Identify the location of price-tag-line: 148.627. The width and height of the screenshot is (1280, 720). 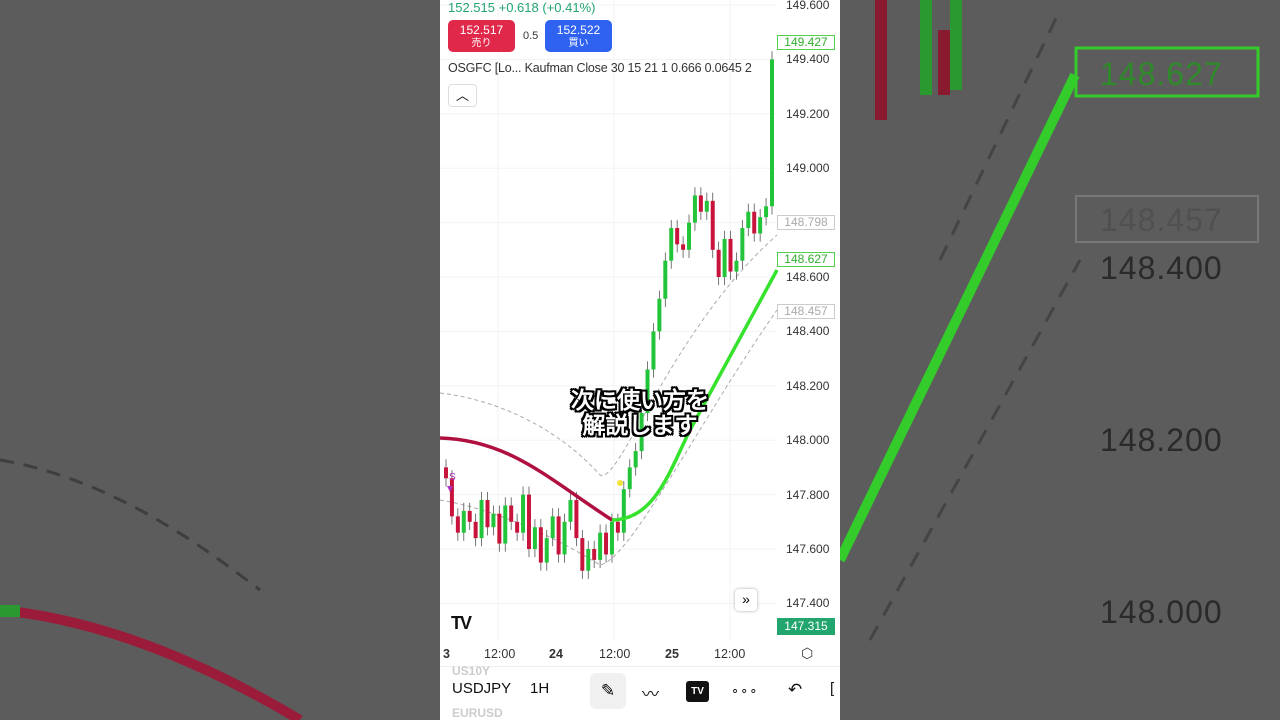
(806, 259).